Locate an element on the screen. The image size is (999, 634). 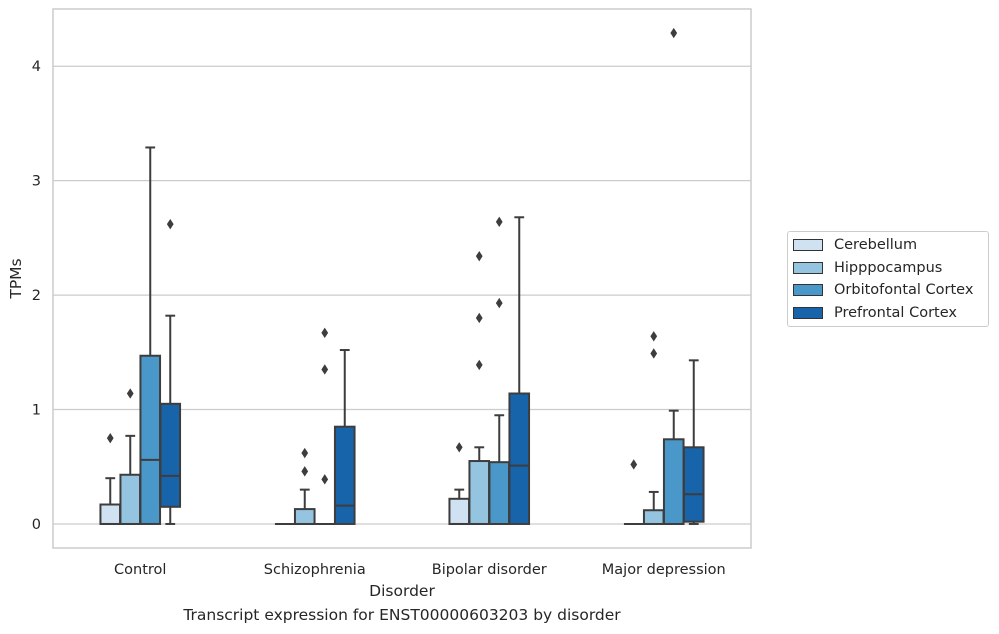
y-tick-label: 2 is located at coordinates (36, 296).